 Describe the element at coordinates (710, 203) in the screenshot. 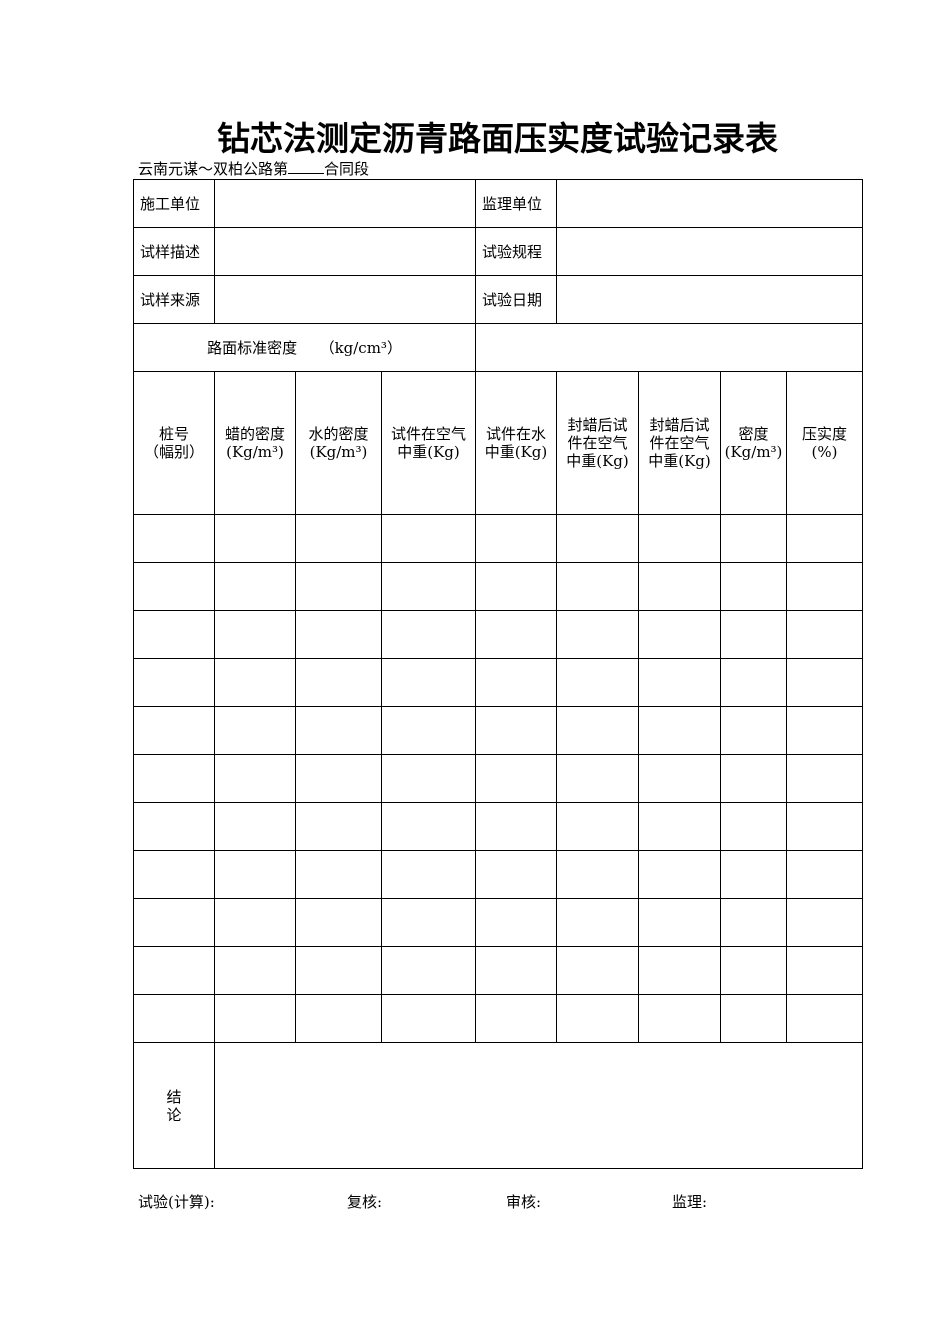

I see `supervision-unit-field` at that location.